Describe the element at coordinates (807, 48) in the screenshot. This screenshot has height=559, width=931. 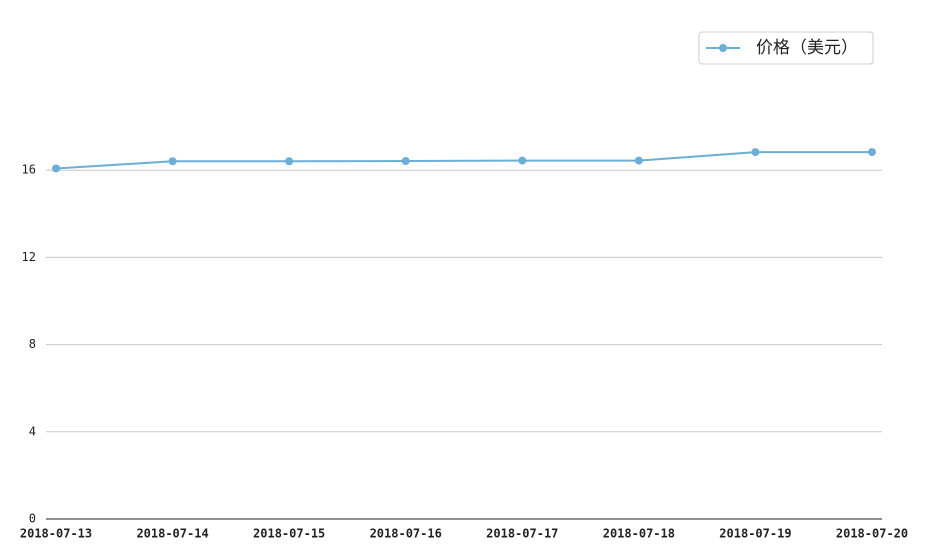
I see `legend-label: 价格（美元）` at that location.